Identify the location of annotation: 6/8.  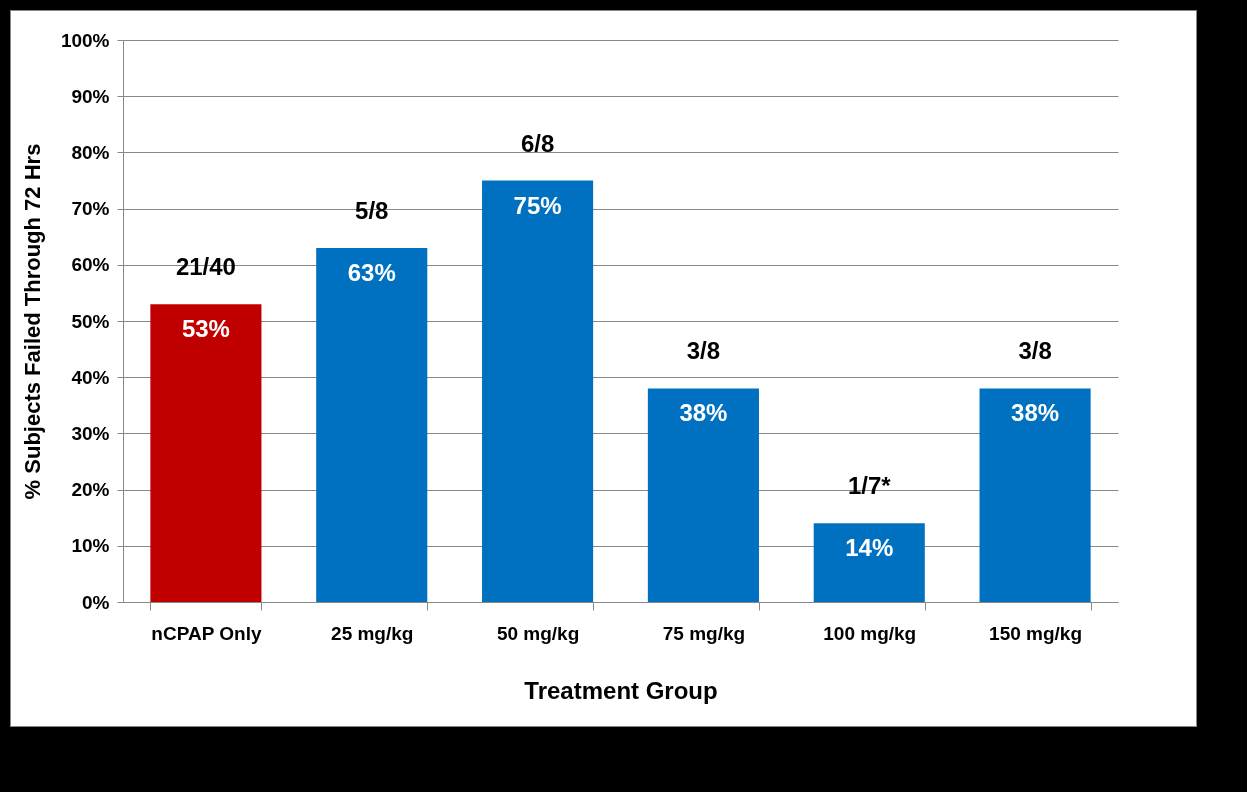
(537, 143).